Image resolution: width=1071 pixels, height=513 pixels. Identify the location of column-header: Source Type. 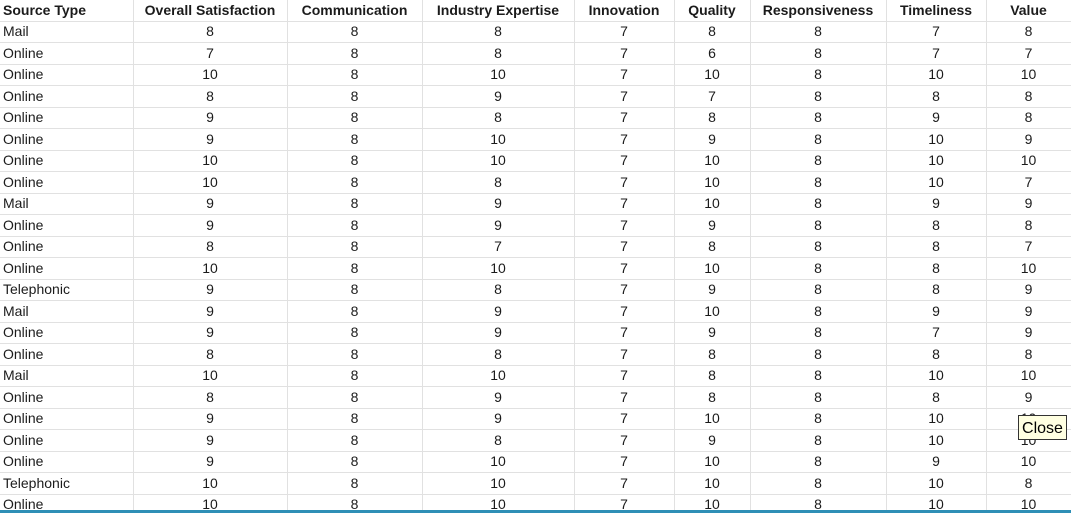
(67, 11).